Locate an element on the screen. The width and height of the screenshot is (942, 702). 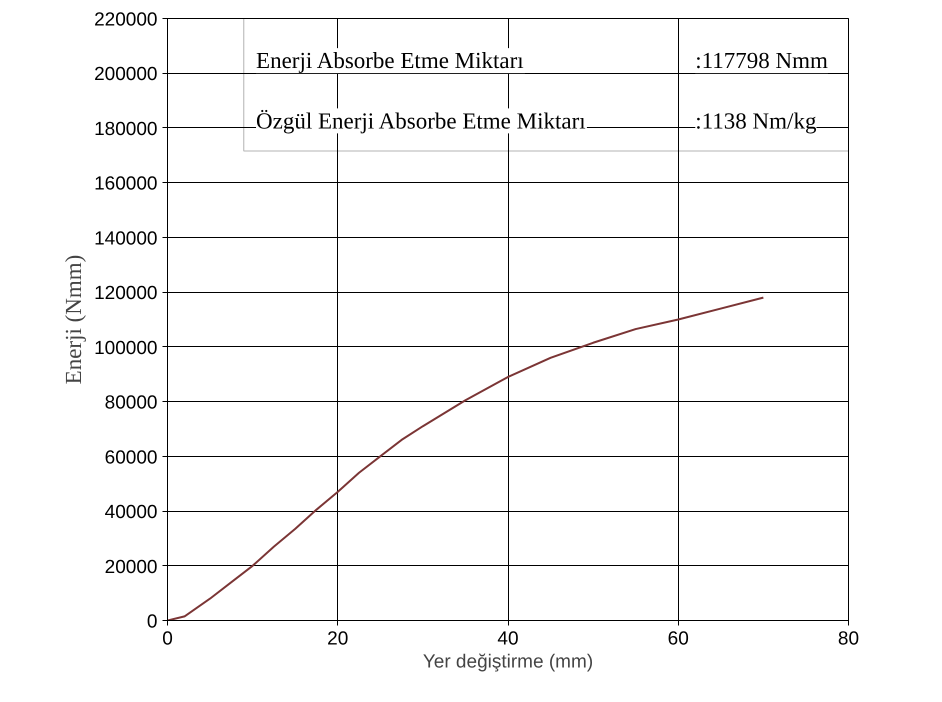
y-tick-label: 140000 is located at coordinates (126, 239).